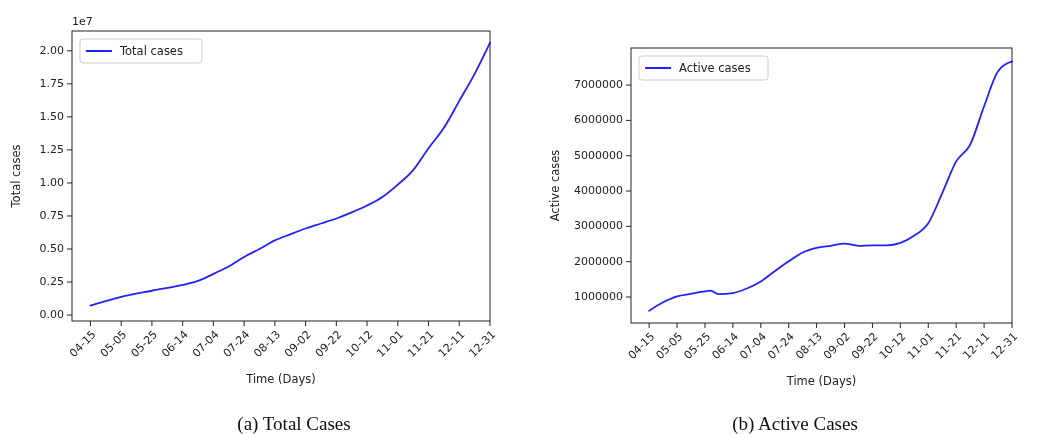  I want to click on y-axis-title: Active cases, so click(555, 185).